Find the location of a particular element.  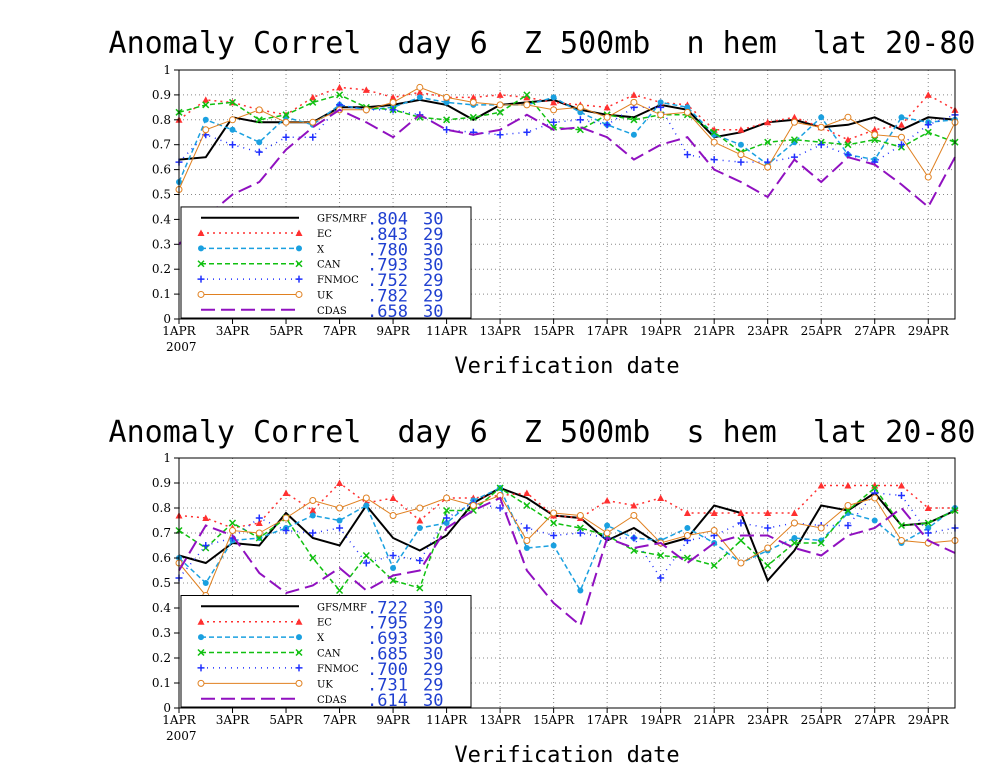

legend-entry: X .693 30 is located at coordinates (320, 639).